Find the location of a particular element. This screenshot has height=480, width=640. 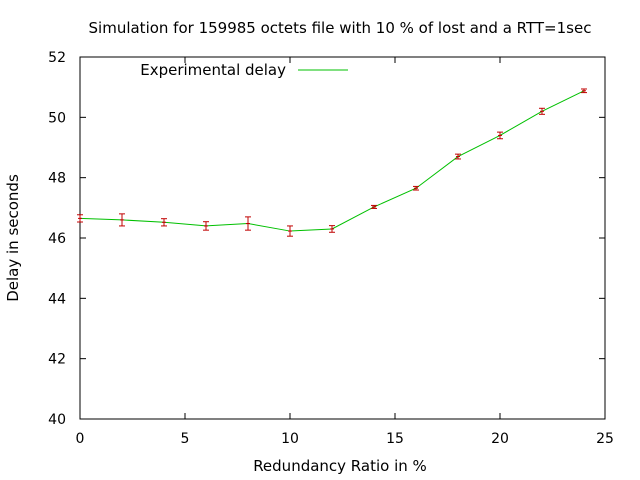

y-axis-label: Delay in seconds is located at coordinates (13, 238).